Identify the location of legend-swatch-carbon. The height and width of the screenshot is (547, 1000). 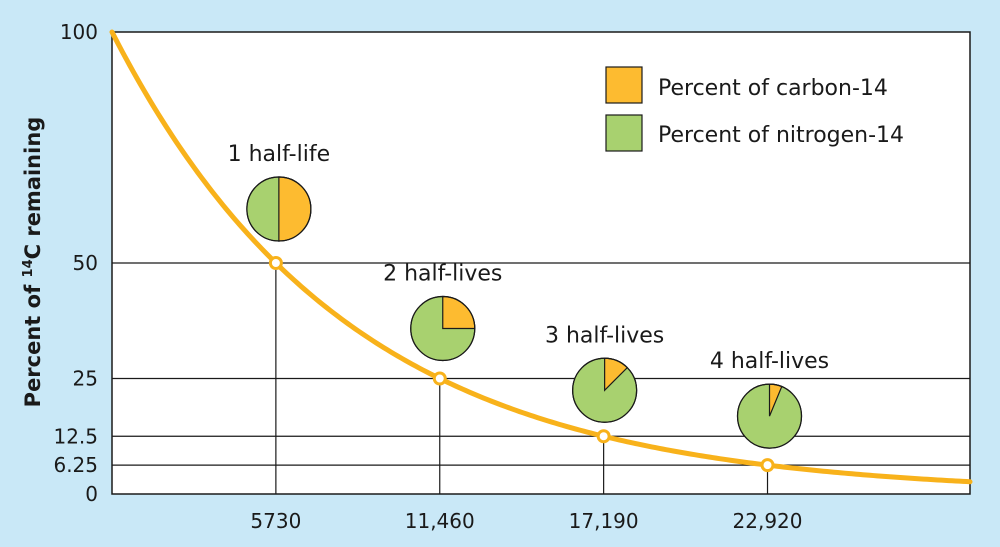
(624, 85).